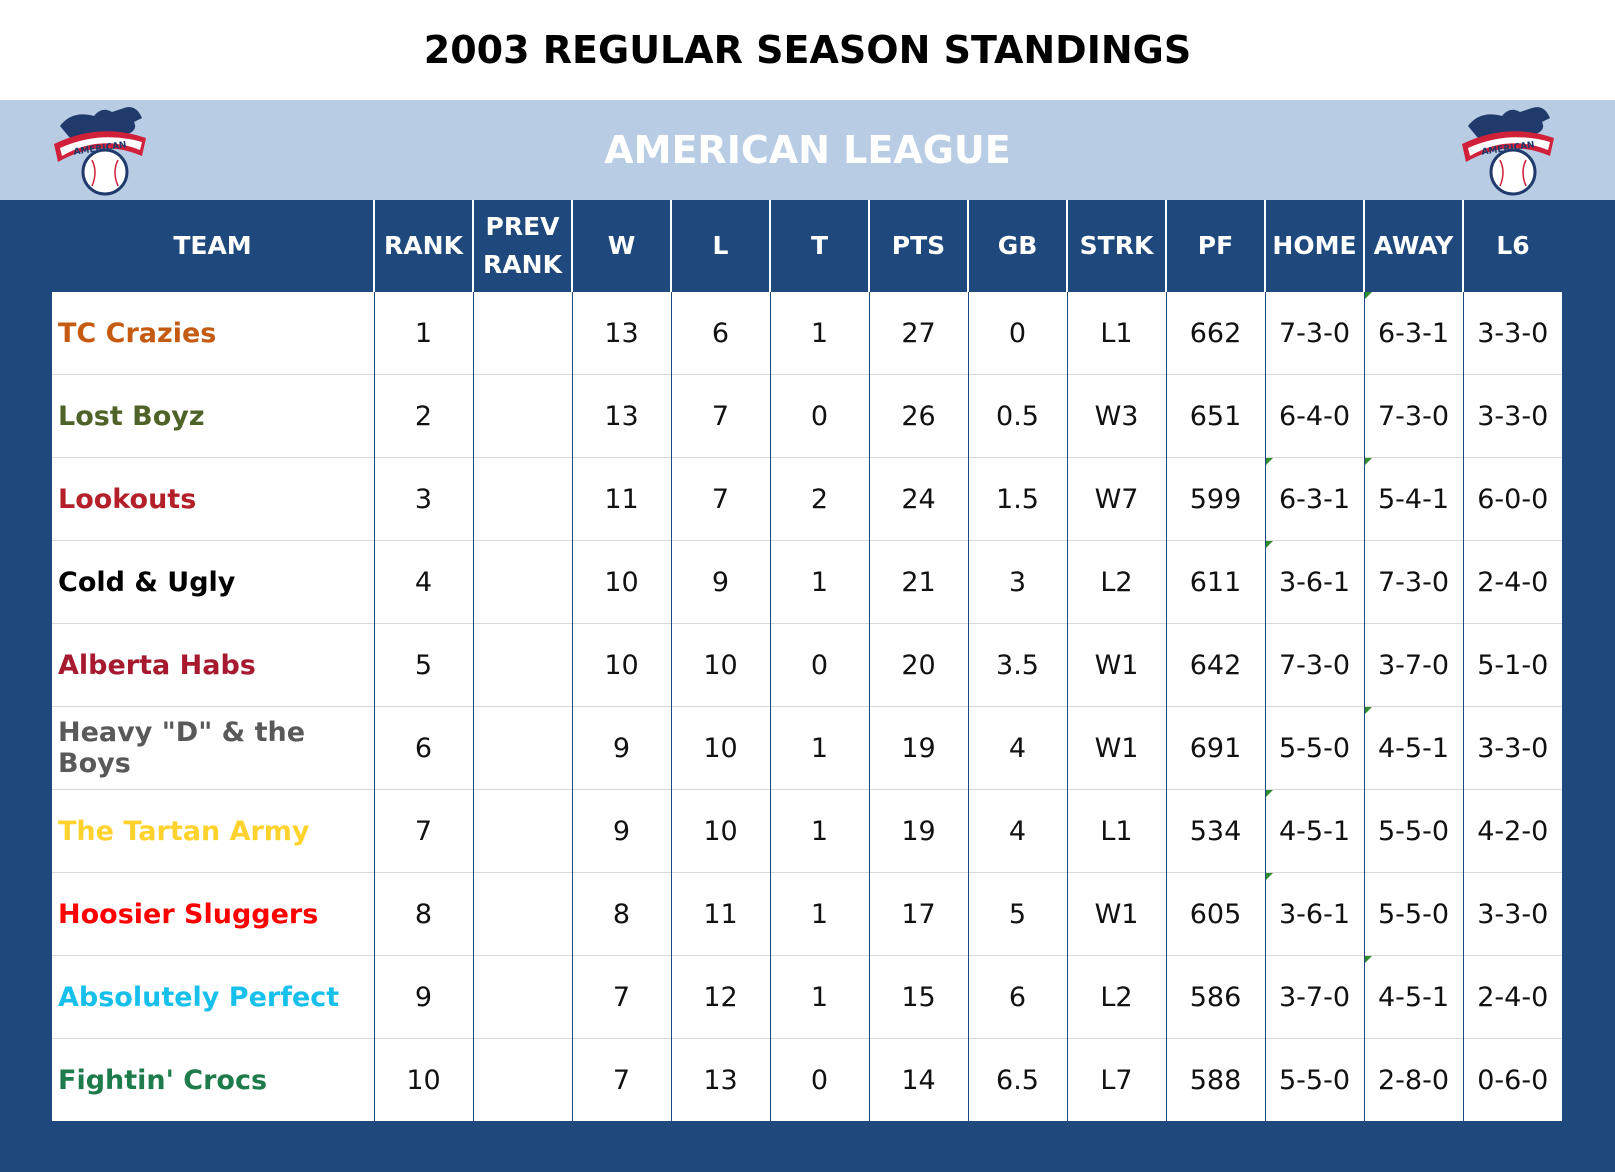  Describe the element at coordinates (1314, 665) in the screenshot. I see `cell-home: 7-3-0` at that location.